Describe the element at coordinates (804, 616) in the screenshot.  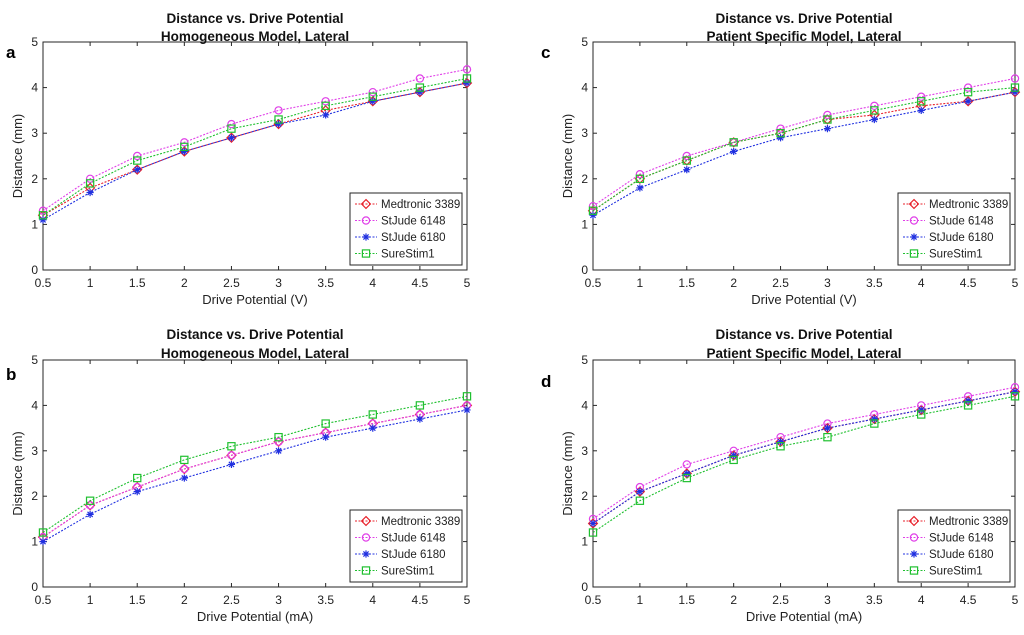
I see `x-axis-label: Drive Potential (mA)` at that location.